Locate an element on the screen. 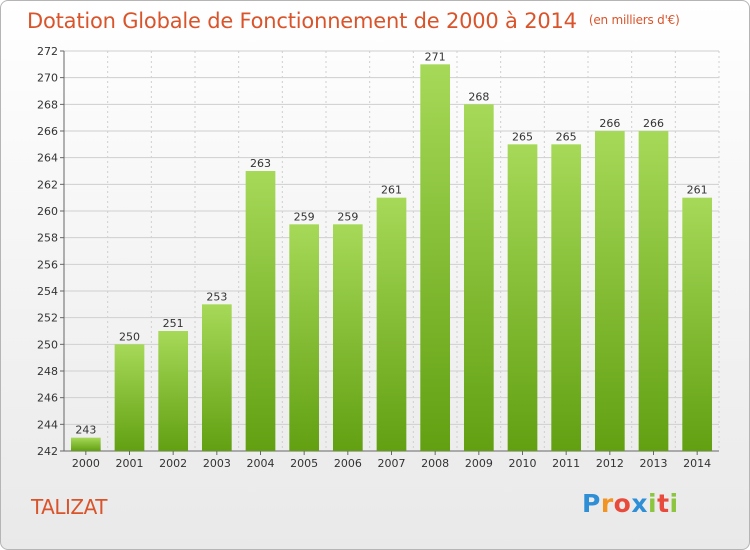 This screenshot has height=550, width=750. x-tick-label: 2013 is located at coordinates (654, 463).